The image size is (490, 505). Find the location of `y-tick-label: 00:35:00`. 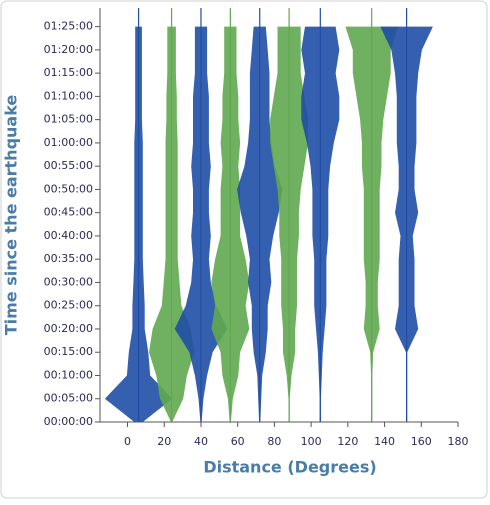

y-tick-label: 00:35:00 is located at coordinates (68, 258).